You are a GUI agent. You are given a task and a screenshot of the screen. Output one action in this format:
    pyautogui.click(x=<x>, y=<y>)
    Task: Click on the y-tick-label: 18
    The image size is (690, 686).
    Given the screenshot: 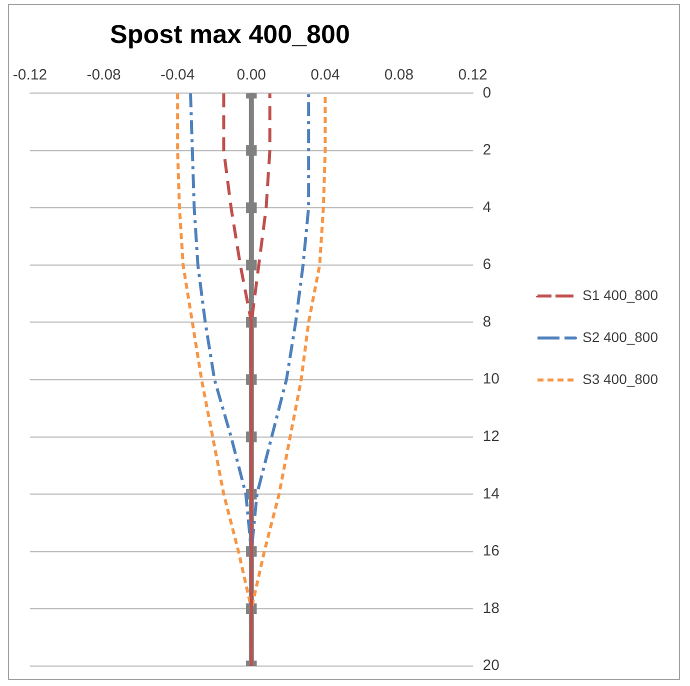 What is the action you would take?
    pyautogui.click(x=491, y=608)
    